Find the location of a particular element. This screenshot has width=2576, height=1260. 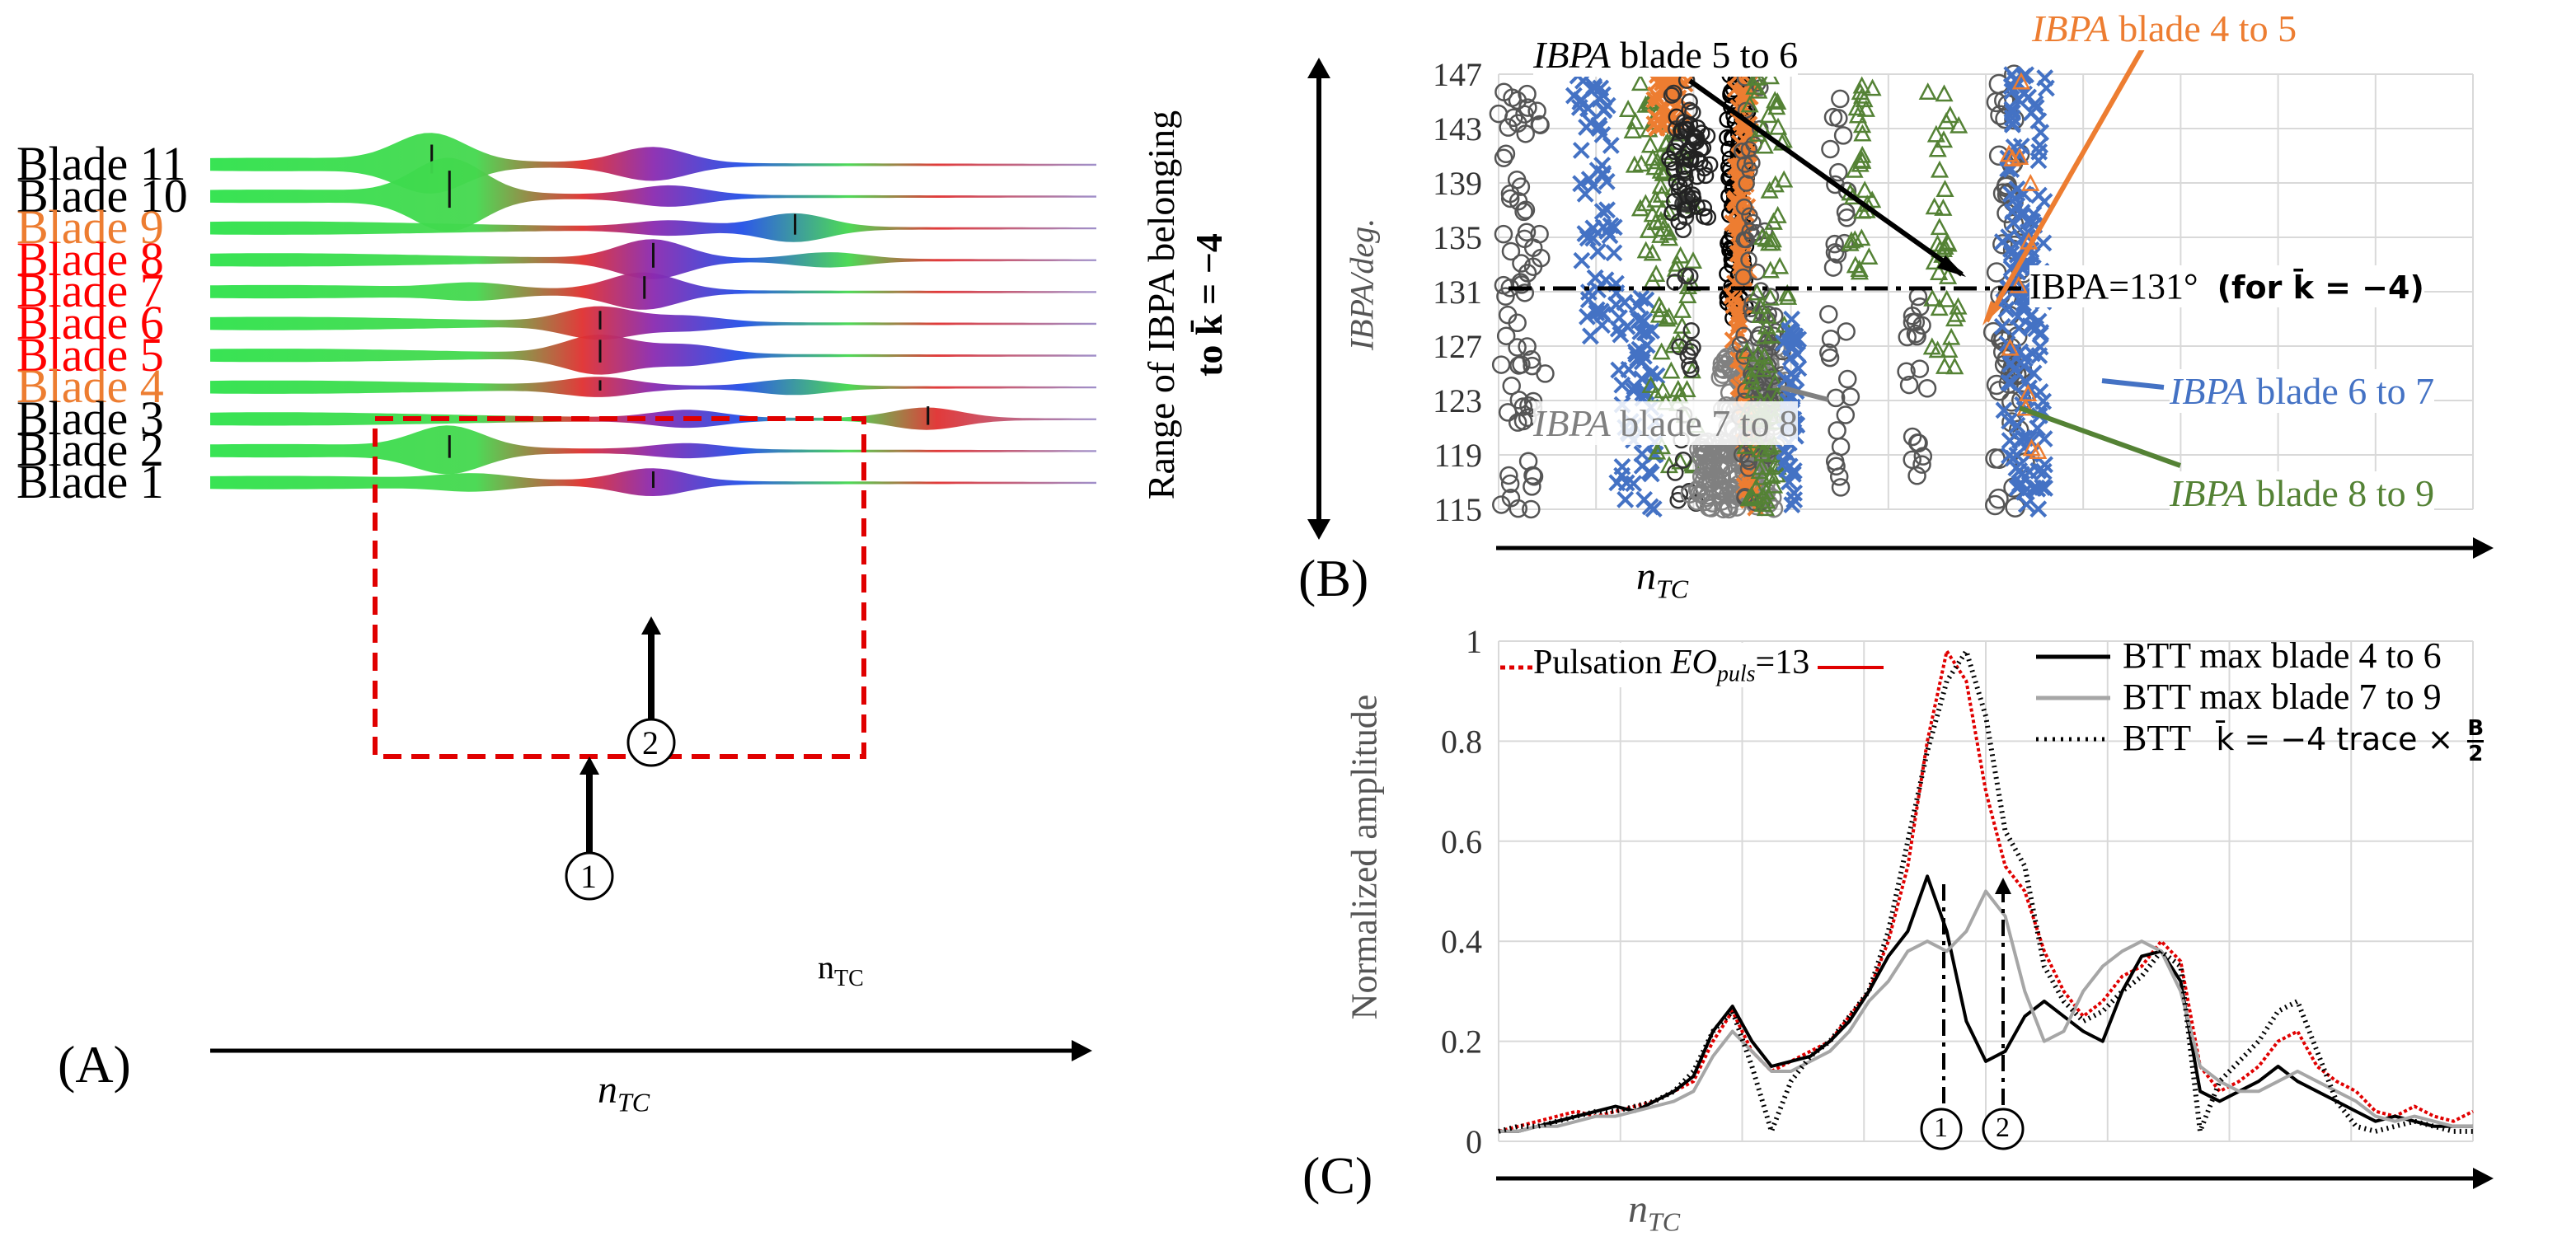

panel-b-xlabel: nTC is located at coordinates (1662, 579).